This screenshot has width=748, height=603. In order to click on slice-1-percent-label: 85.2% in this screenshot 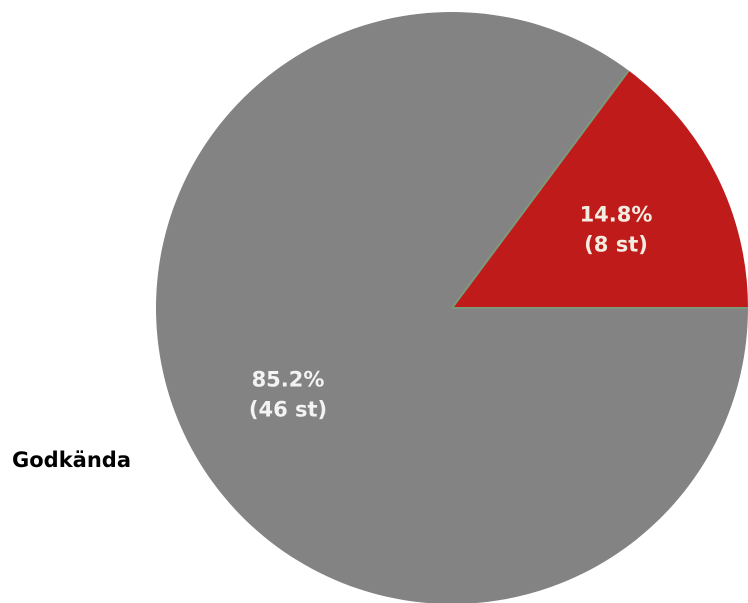, I will do `click(288, 379)`.